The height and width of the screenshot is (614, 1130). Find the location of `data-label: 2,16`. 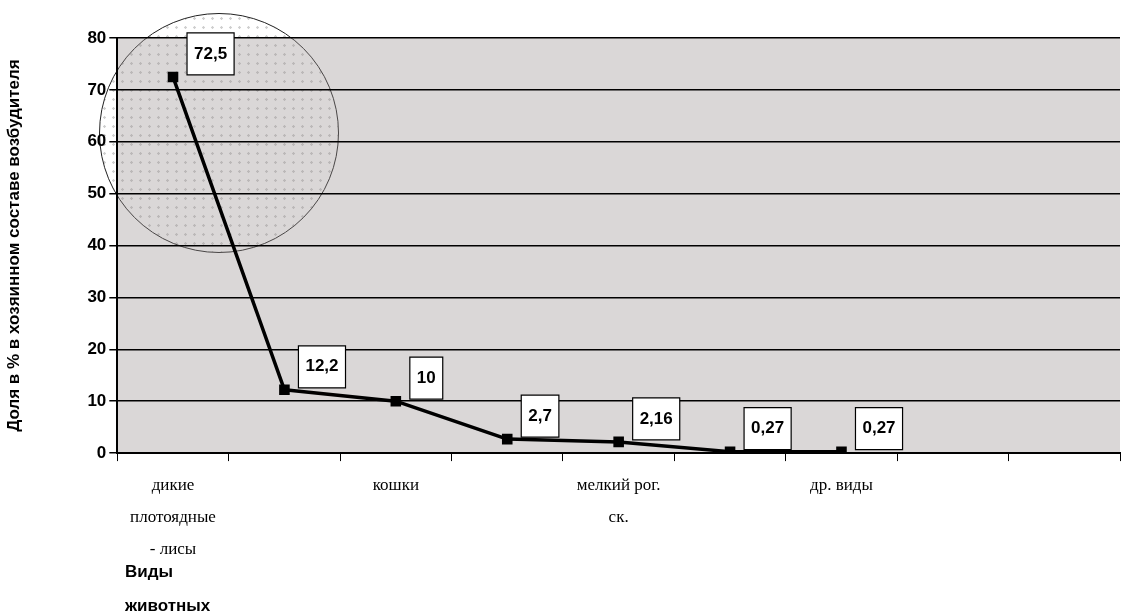

data-label: 2,16 is located at coordinates (656, 418).